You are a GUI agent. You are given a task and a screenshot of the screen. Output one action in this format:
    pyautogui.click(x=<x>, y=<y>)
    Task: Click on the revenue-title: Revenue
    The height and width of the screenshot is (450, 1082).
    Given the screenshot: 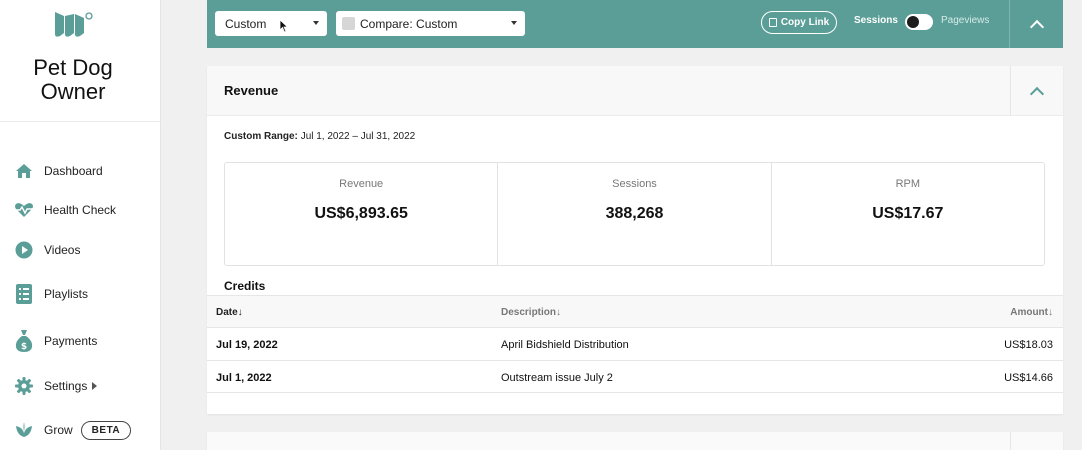 What is the action you would take?
    pyautogui.click(x=251, y=90)
    